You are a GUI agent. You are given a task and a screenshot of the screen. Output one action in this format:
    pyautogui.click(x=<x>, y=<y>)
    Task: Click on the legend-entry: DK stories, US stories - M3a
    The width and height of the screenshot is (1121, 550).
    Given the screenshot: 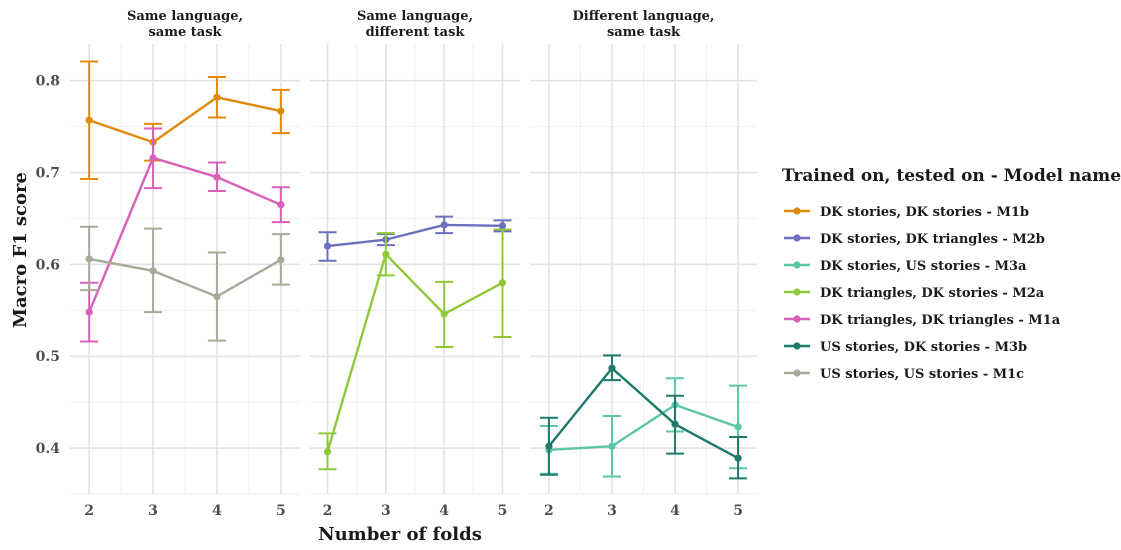 What is the action you would take?
    pyautogui.click(x=905, y=266)
    